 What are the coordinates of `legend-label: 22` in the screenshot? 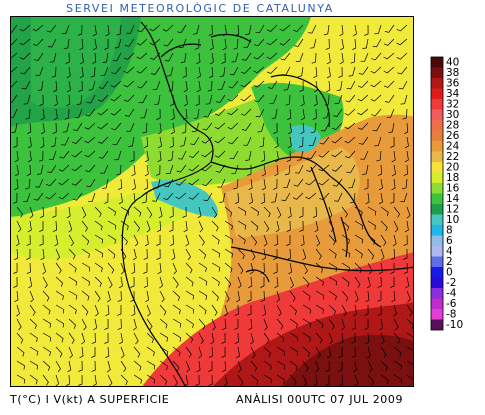 It's located at (452, 157).